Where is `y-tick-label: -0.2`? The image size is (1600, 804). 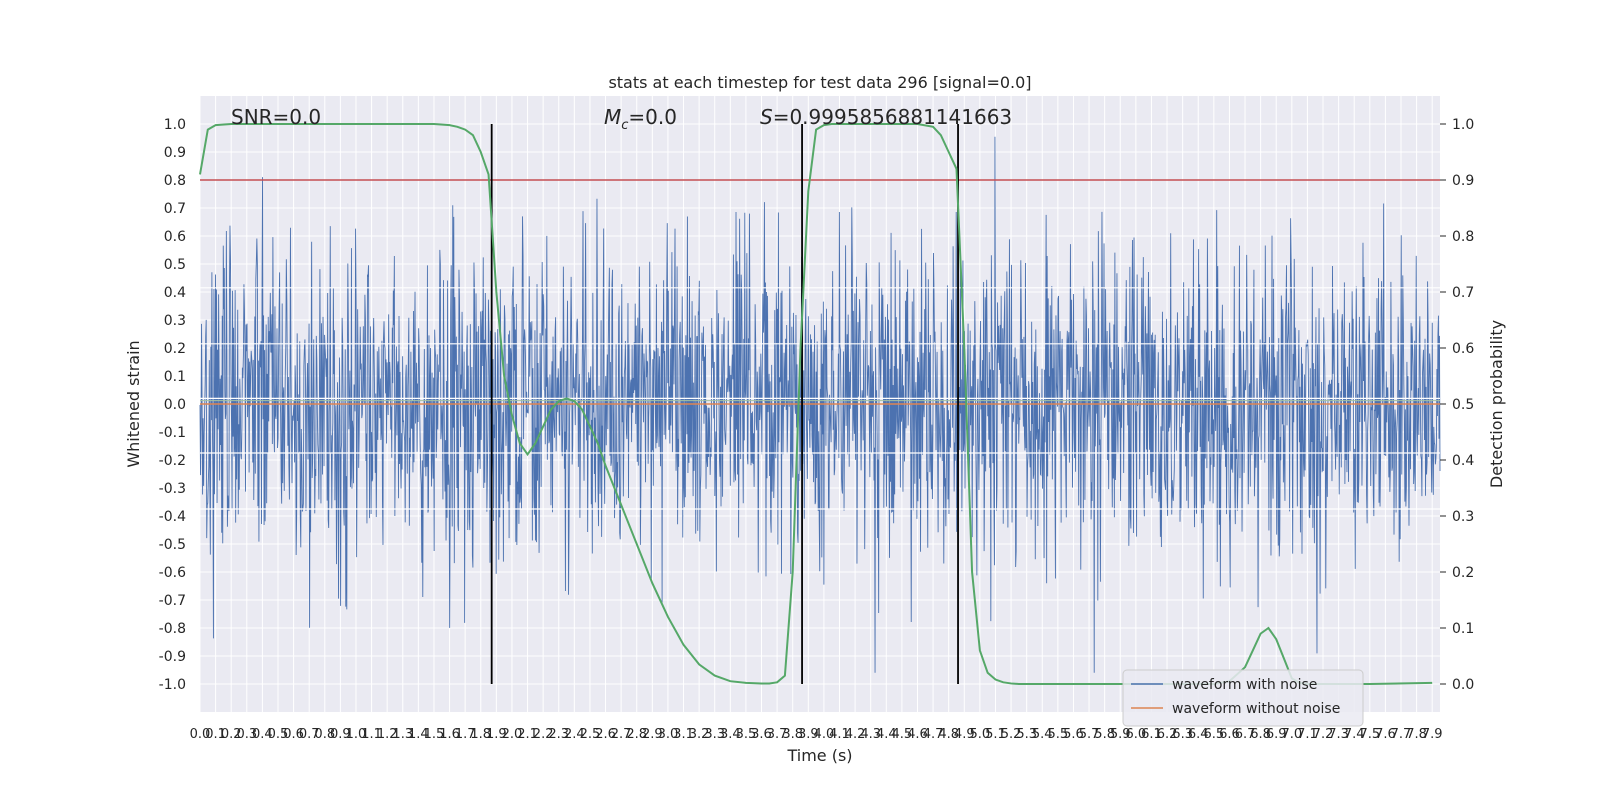
y-tick-label: -0.2 is located at coordinates (172, 461).